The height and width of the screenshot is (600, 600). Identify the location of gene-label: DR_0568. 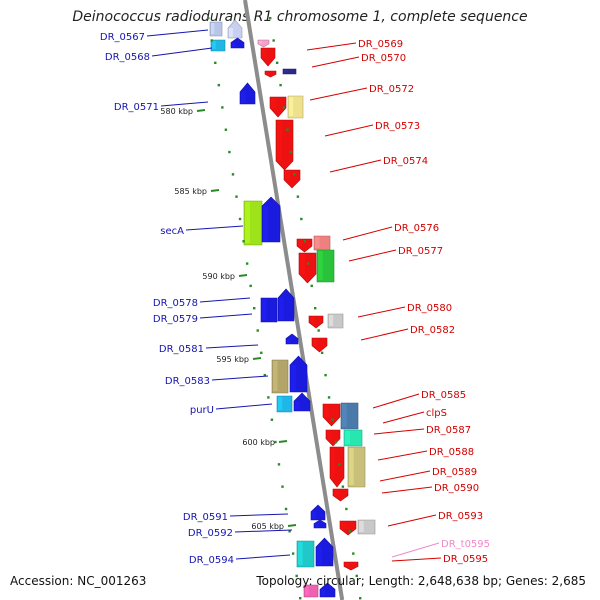
(127, 57).